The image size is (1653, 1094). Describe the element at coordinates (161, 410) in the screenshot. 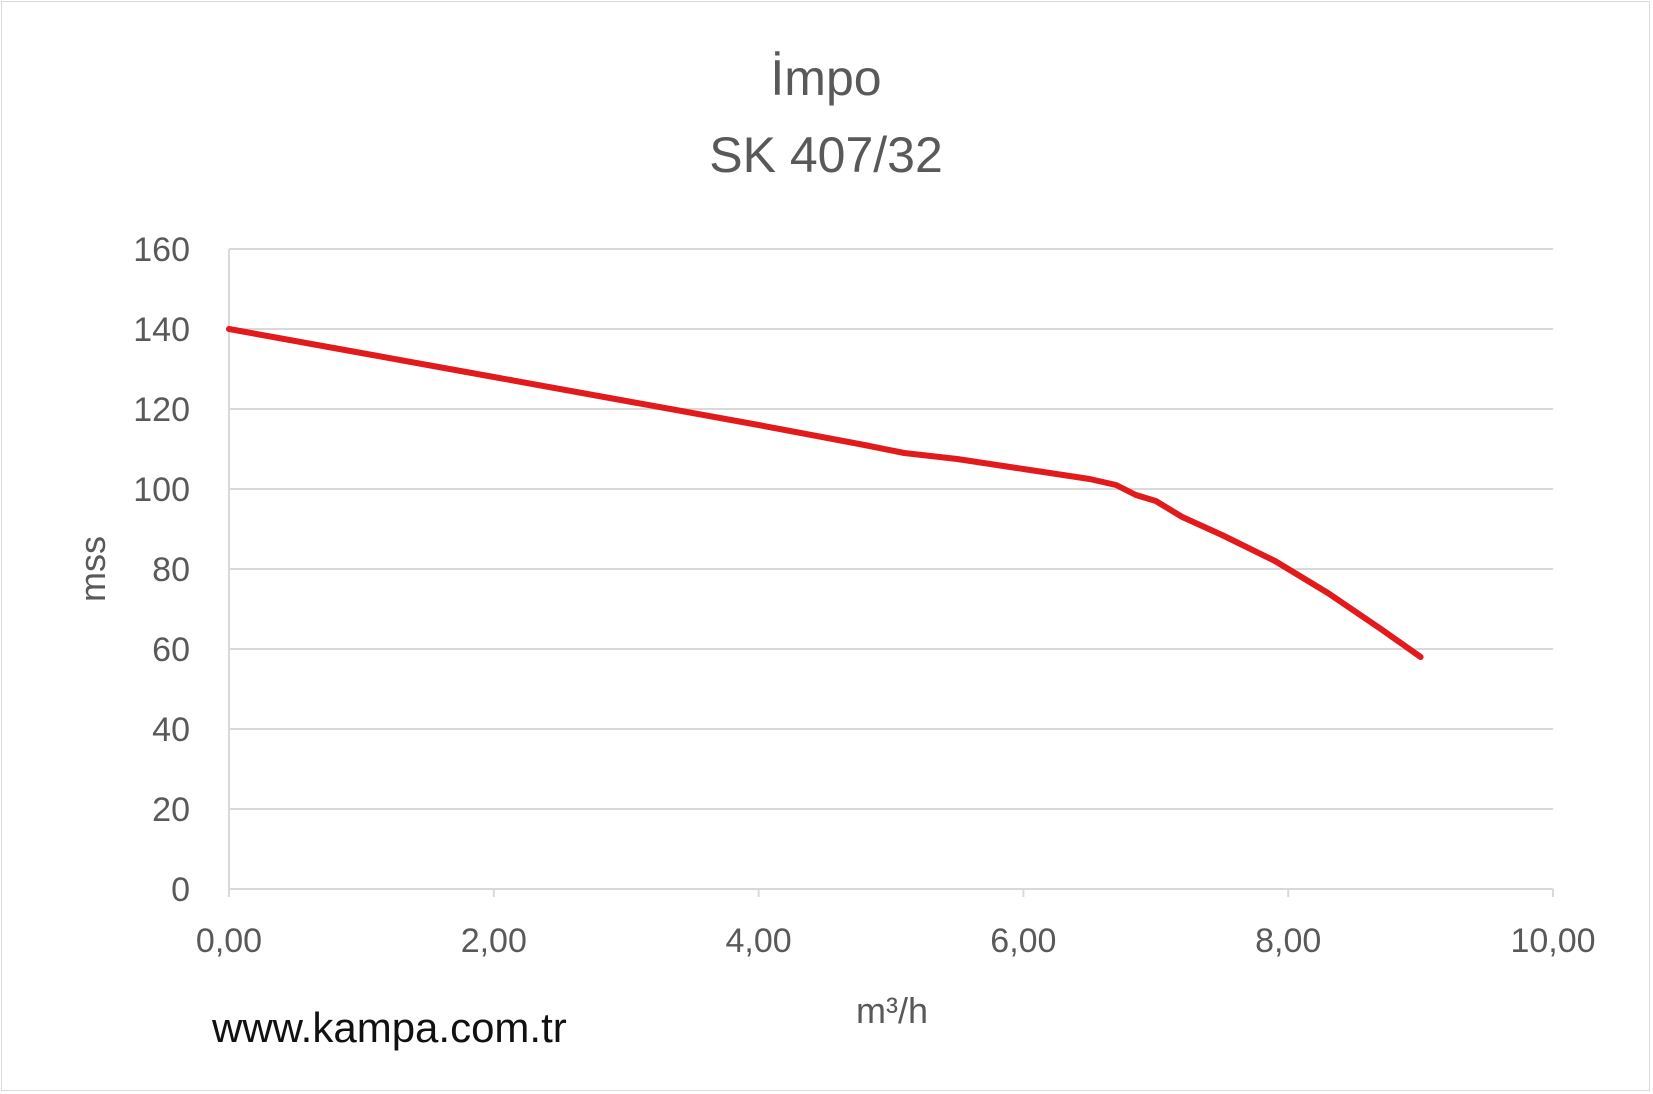

I see `y-tick-label: 120` at that location.